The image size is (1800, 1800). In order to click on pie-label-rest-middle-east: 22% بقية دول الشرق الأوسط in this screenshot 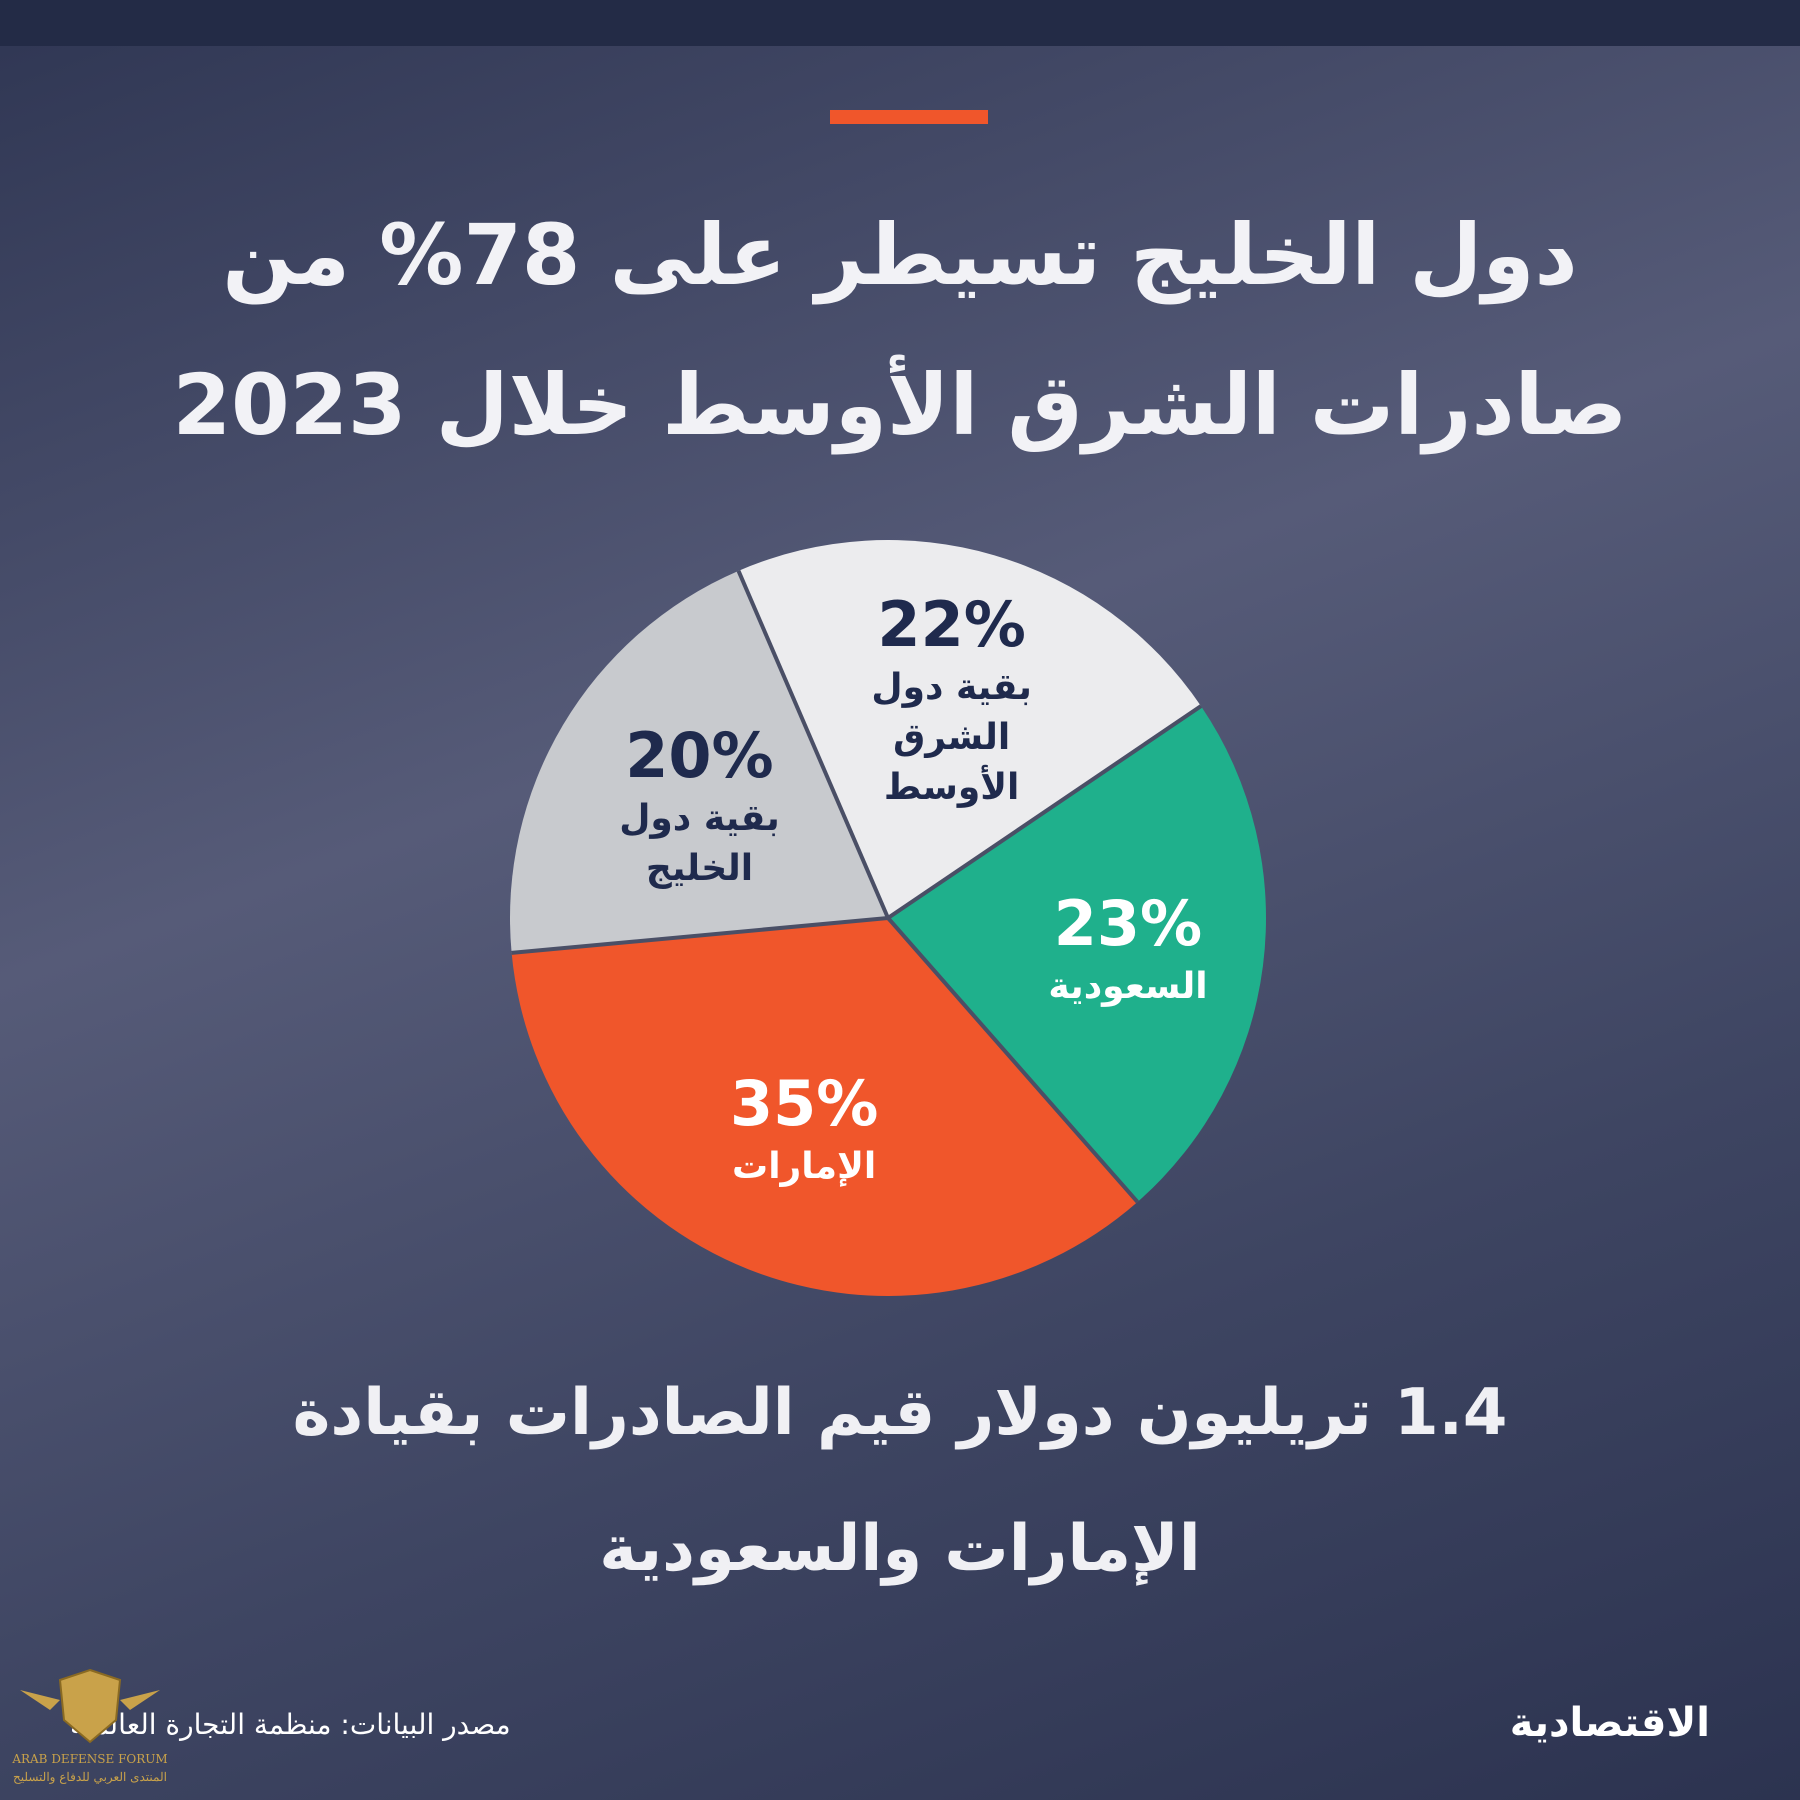, I will do `click(951, 700)`.